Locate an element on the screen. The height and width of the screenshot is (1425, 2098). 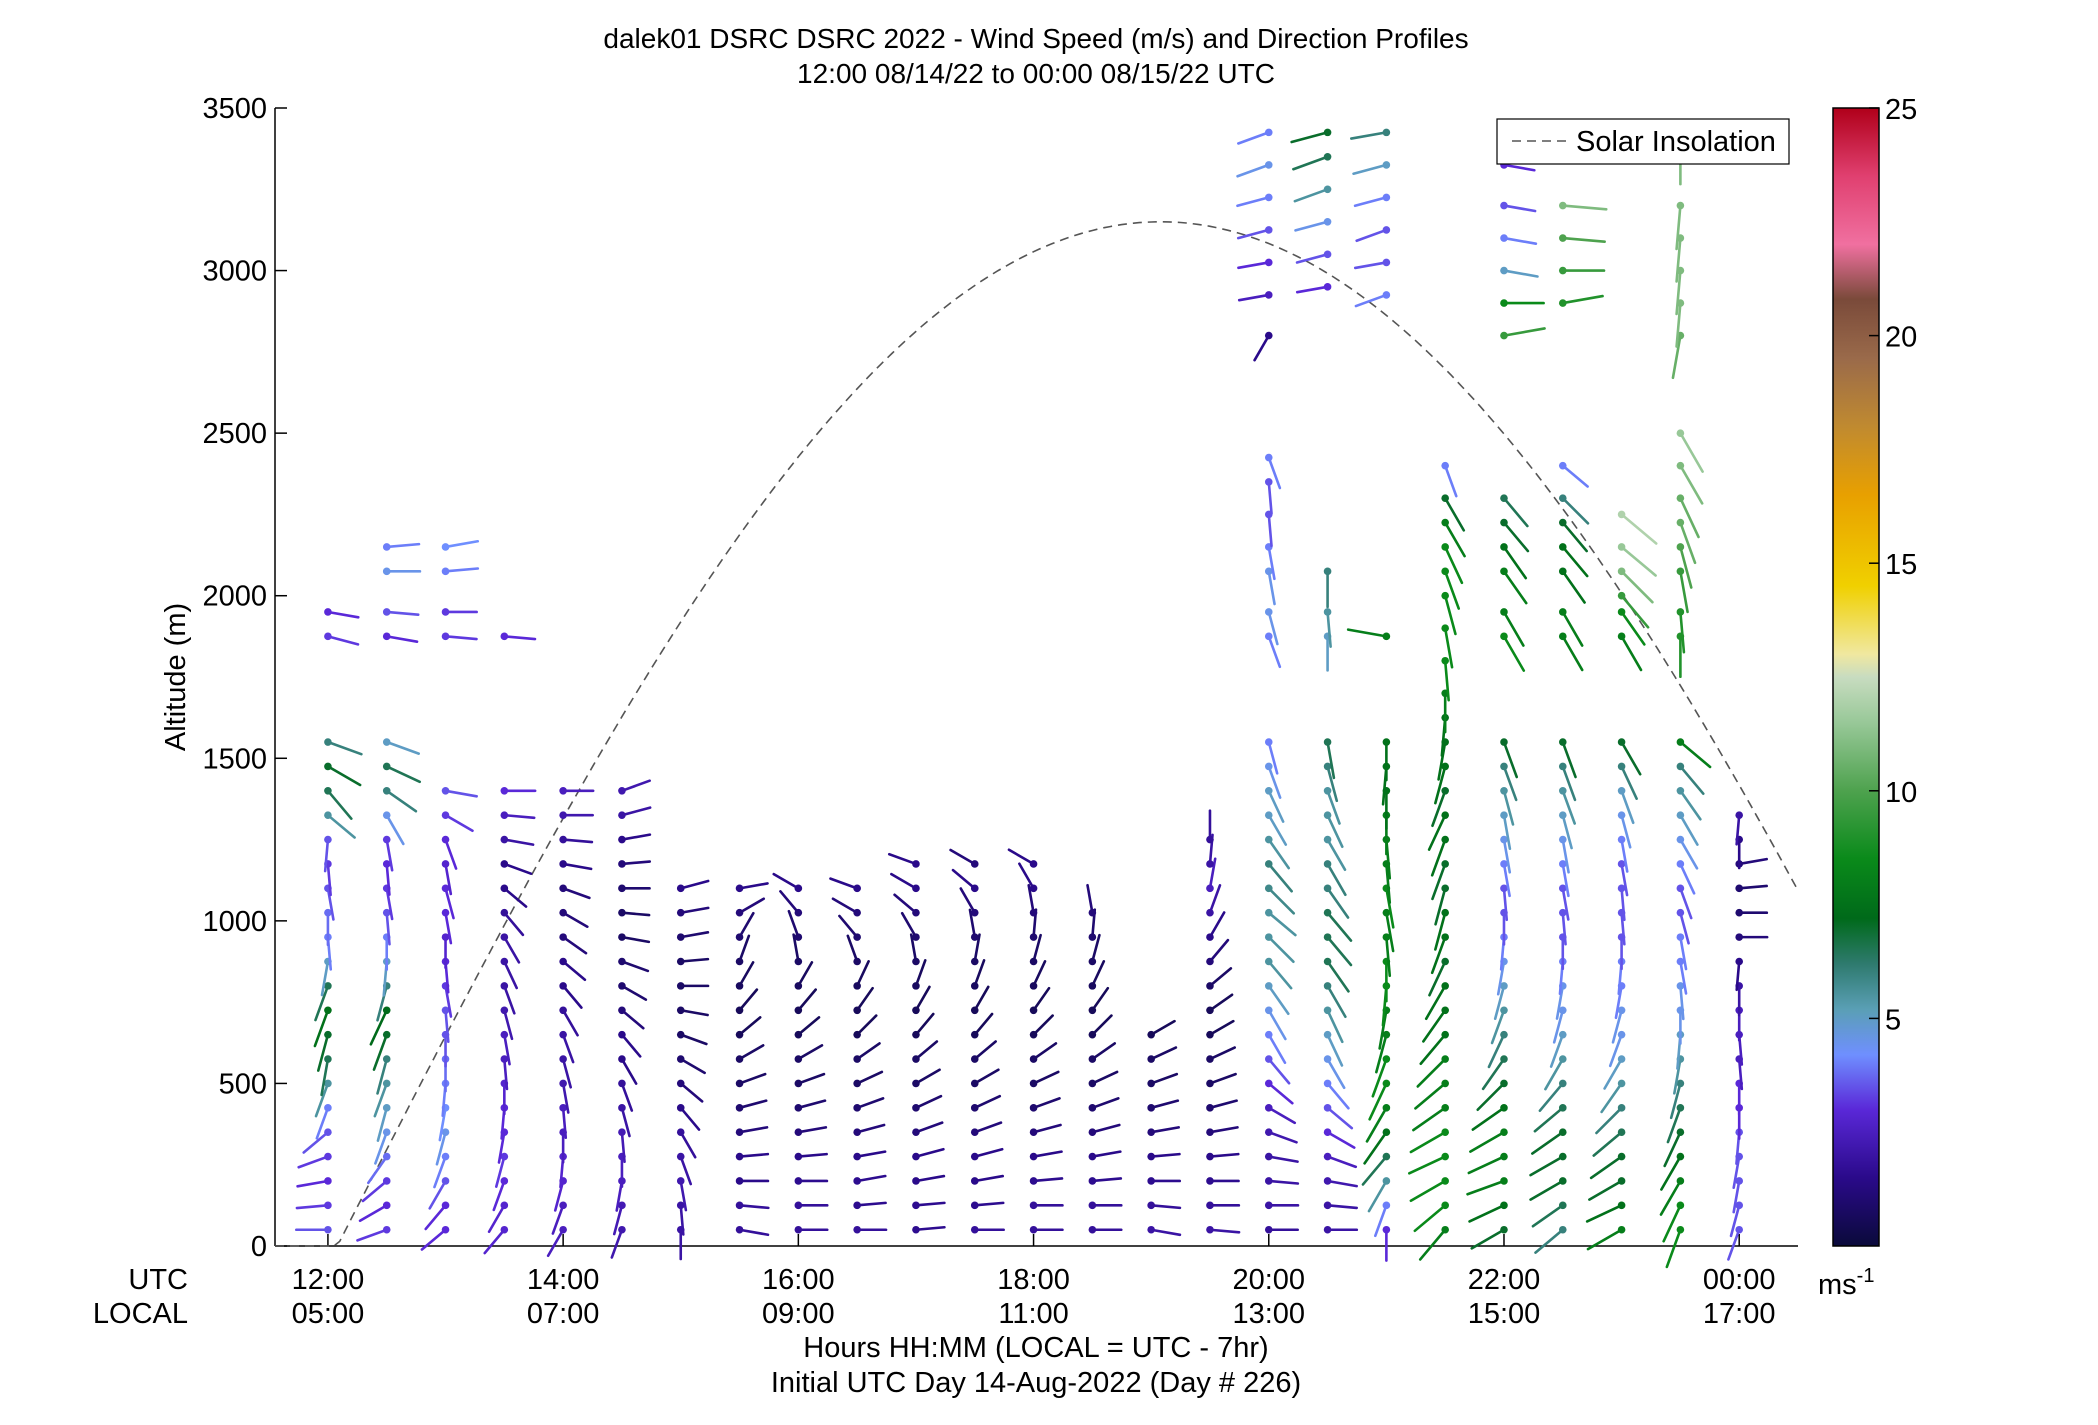
y-axis-ticks: 0 500 1000 1500 2000 2500 3000 3500 is located at coordinates (244, 678).